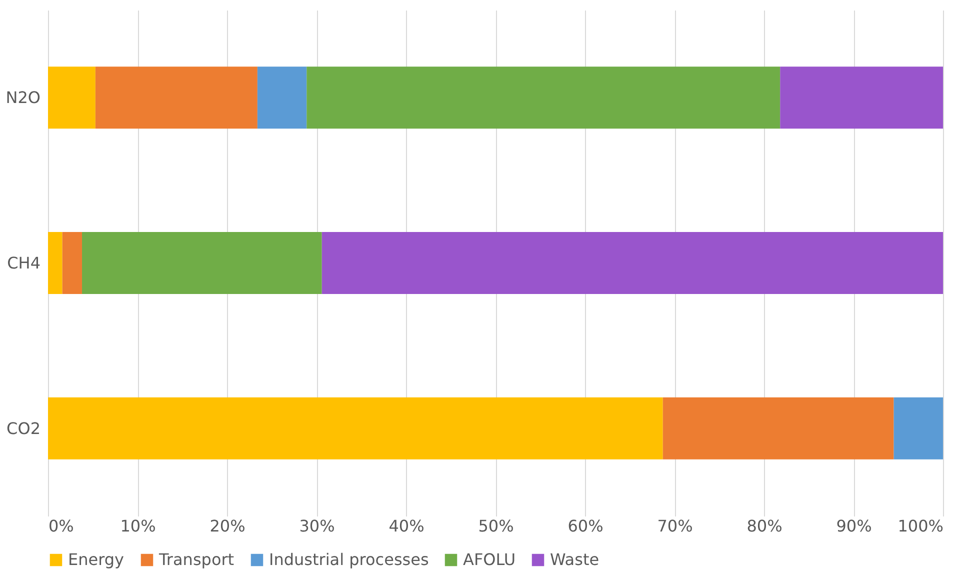 The image size is (968, 573). Describe the element at coordinates (586, 526) in the screenshot. I see `x-tick-label: 60%` at that location.